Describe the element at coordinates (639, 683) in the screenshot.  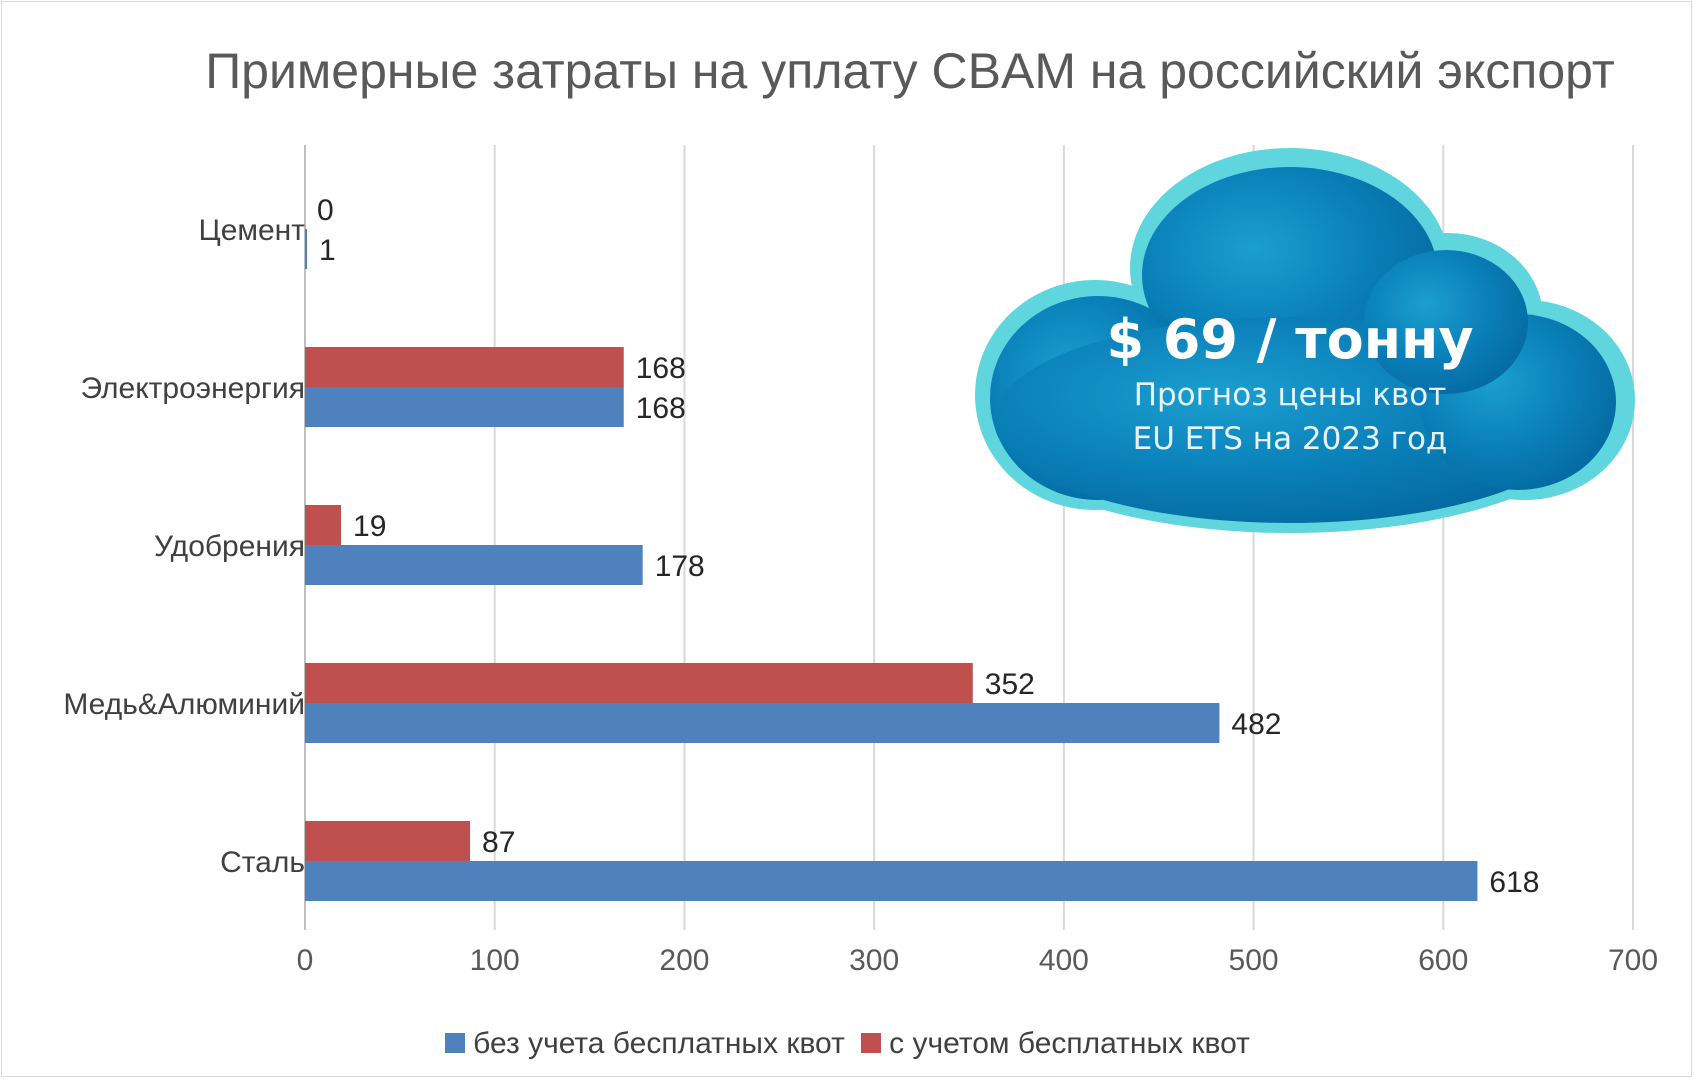
I see `bar-copper-aluminium-with-quotas` at that location.